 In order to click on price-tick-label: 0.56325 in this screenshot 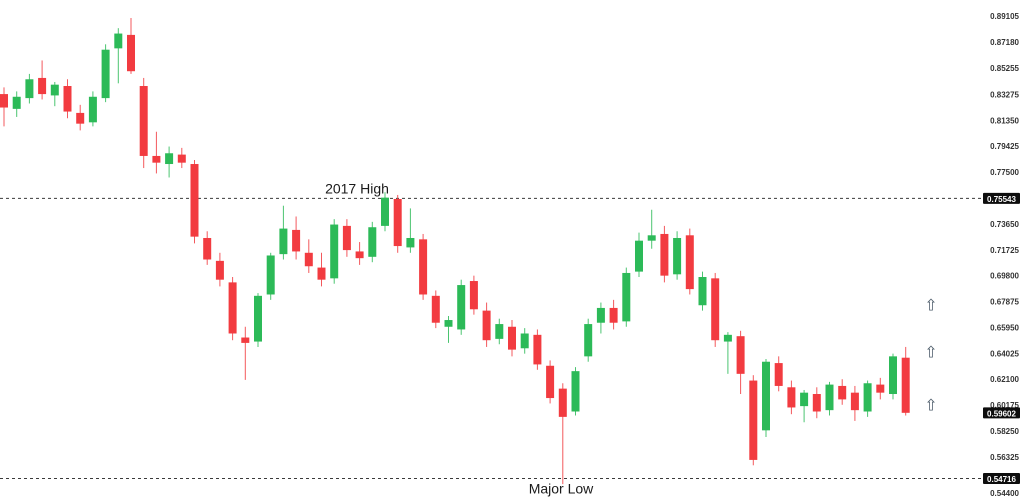, I will do `click(1004, 457)`.